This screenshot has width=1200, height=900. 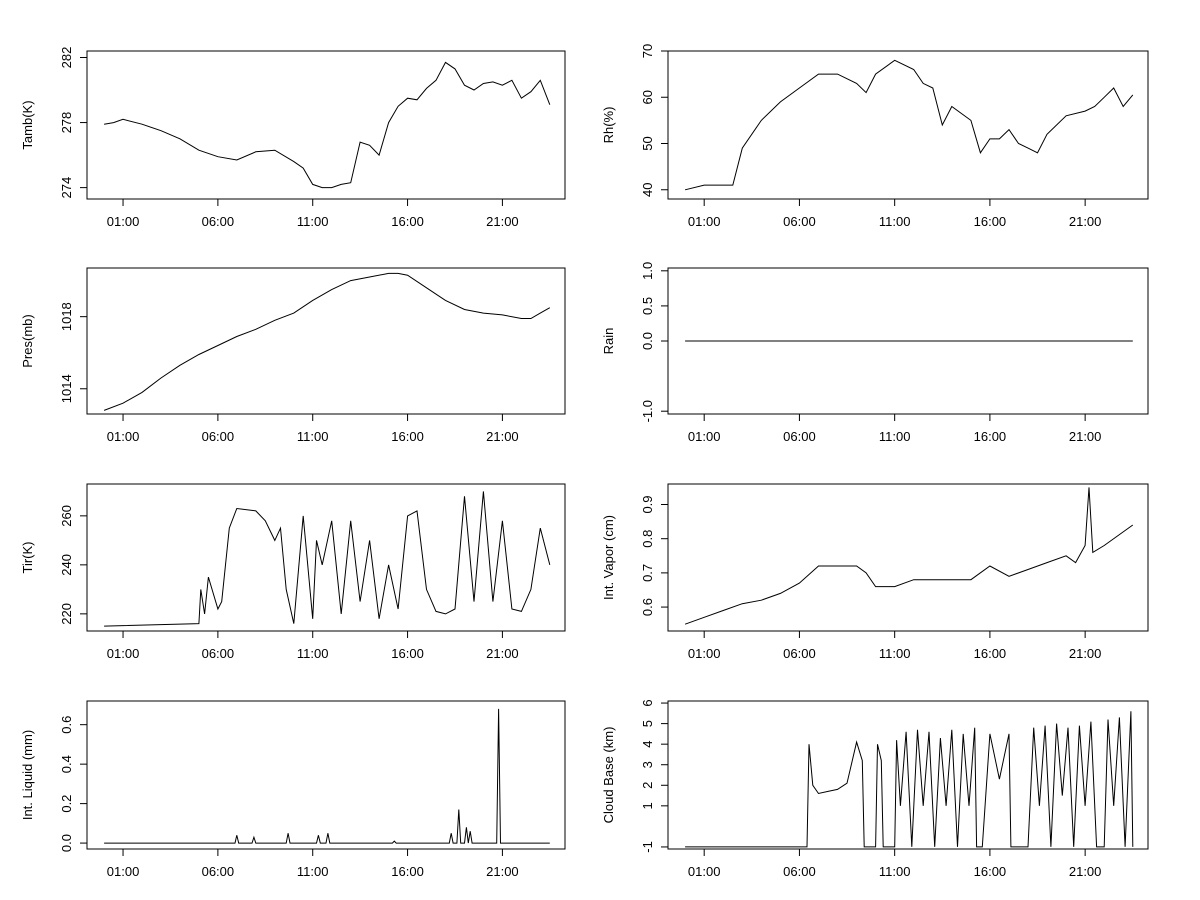 I want to click on y-tick-label: 282, so click(x=66, y=58).